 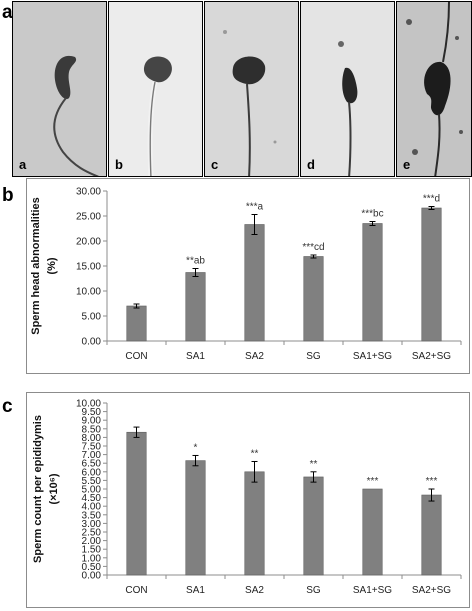 What do you see at coordinates (196, 447) in the screenshot?
I see `significance-label: *` at bounding box center [196, 447].